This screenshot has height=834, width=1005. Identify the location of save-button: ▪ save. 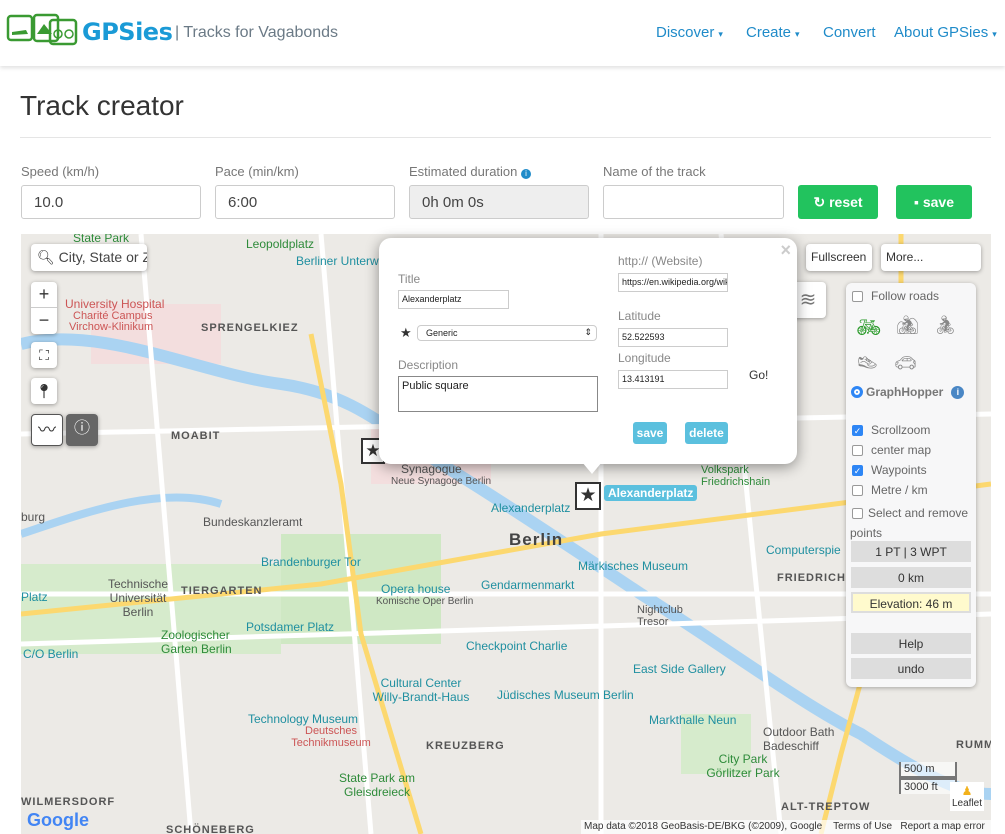
(934, 202).